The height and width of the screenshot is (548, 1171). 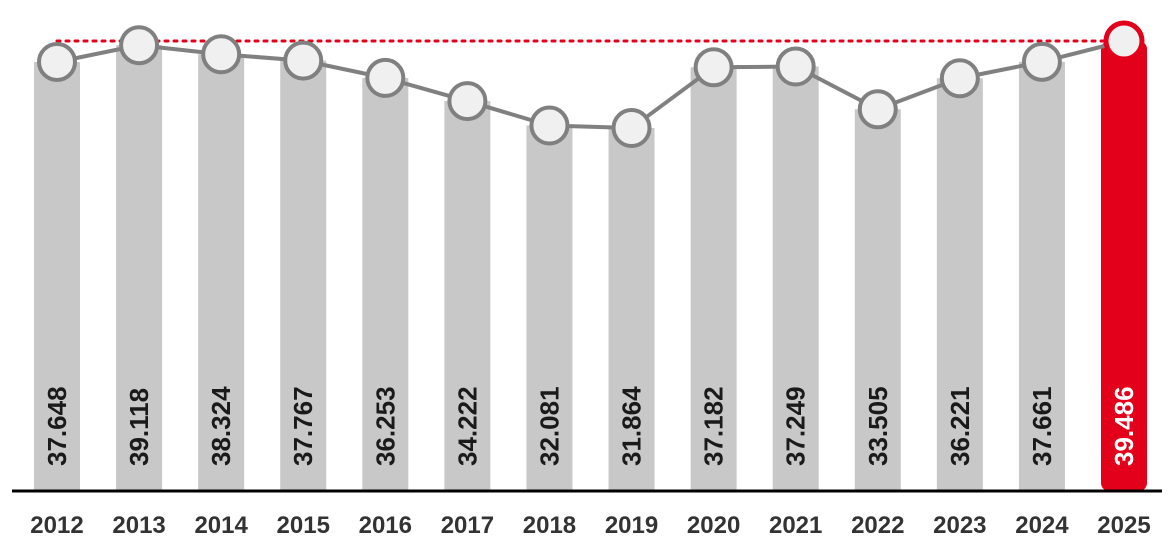 I want to click on bar-2023, so click(x=959, y=285).